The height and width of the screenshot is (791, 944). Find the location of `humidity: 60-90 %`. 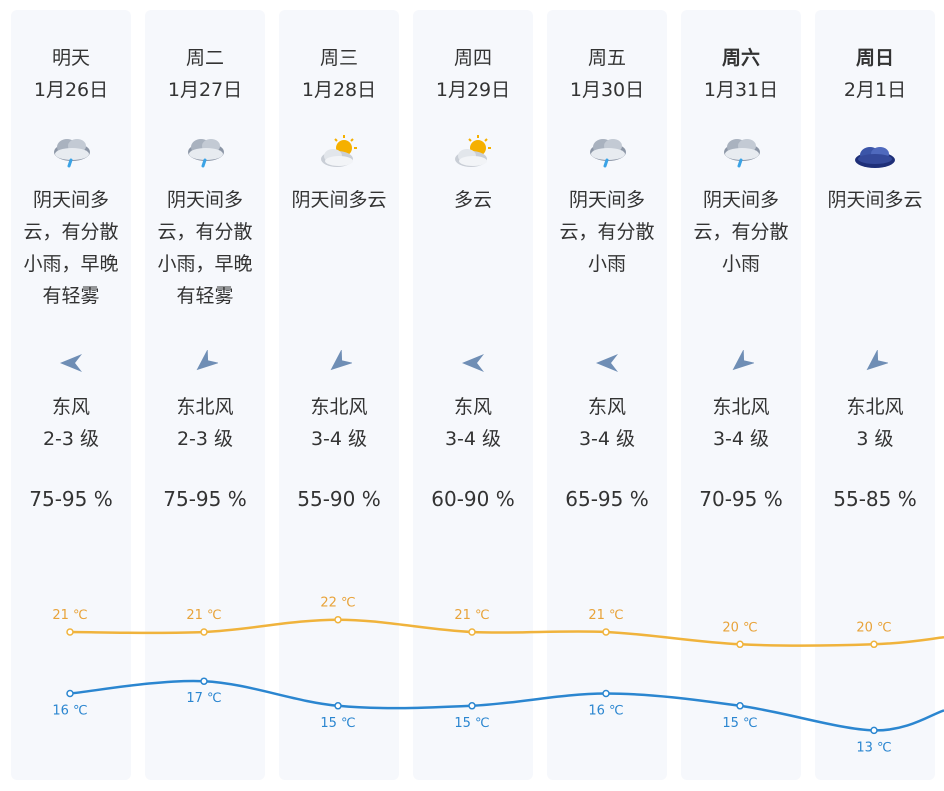

humidity: 60-90 % is located at coordinates (473, 499).